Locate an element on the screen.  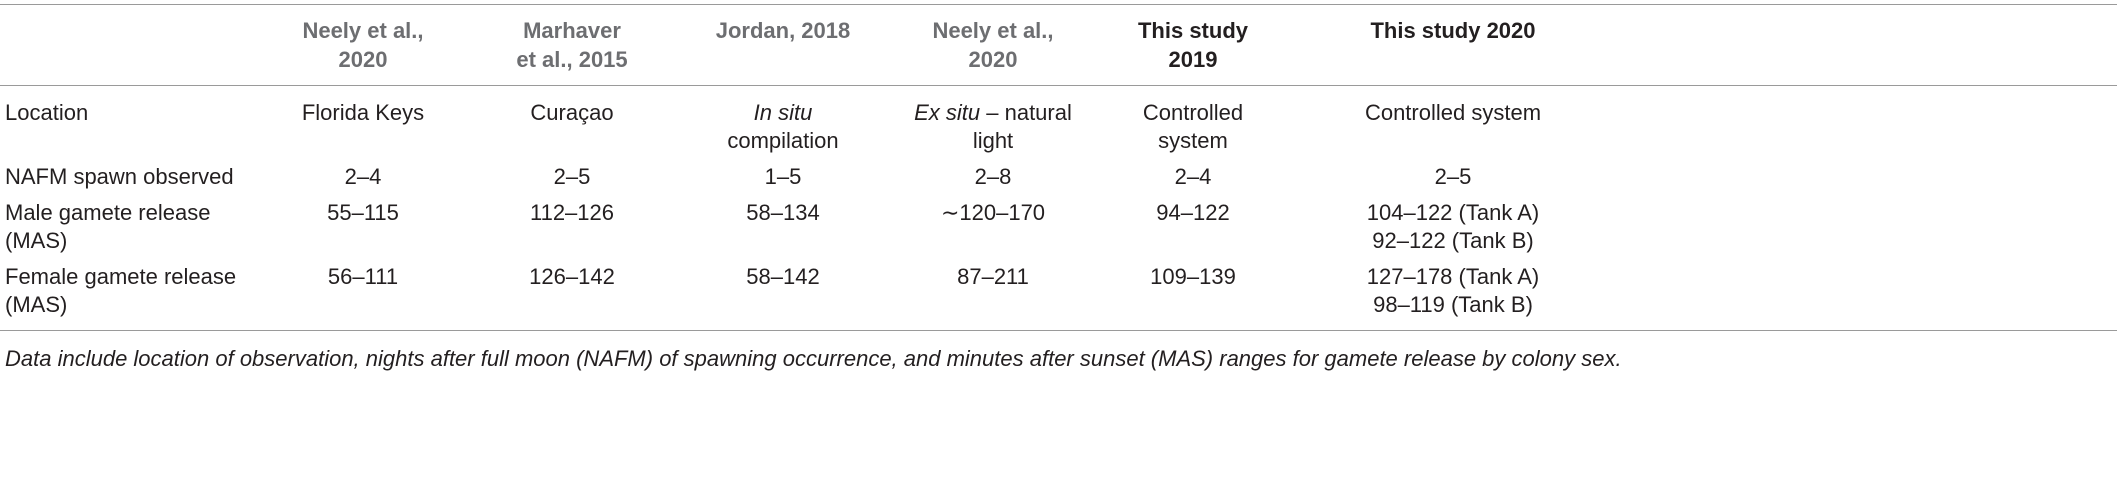
cell: 112–126 is located at coordinates (571, 212).